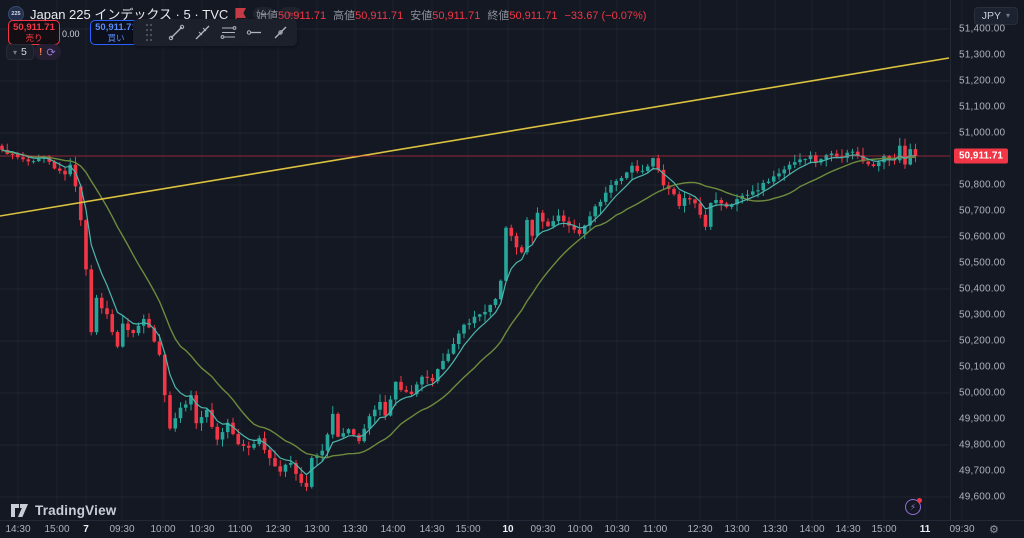 Image resolution: width=1024 pixels, height=538 pixels. Describe the element at coordinates (1007, 15) in the screenshot. I see `chevron-down-icon: ▾` at that location.